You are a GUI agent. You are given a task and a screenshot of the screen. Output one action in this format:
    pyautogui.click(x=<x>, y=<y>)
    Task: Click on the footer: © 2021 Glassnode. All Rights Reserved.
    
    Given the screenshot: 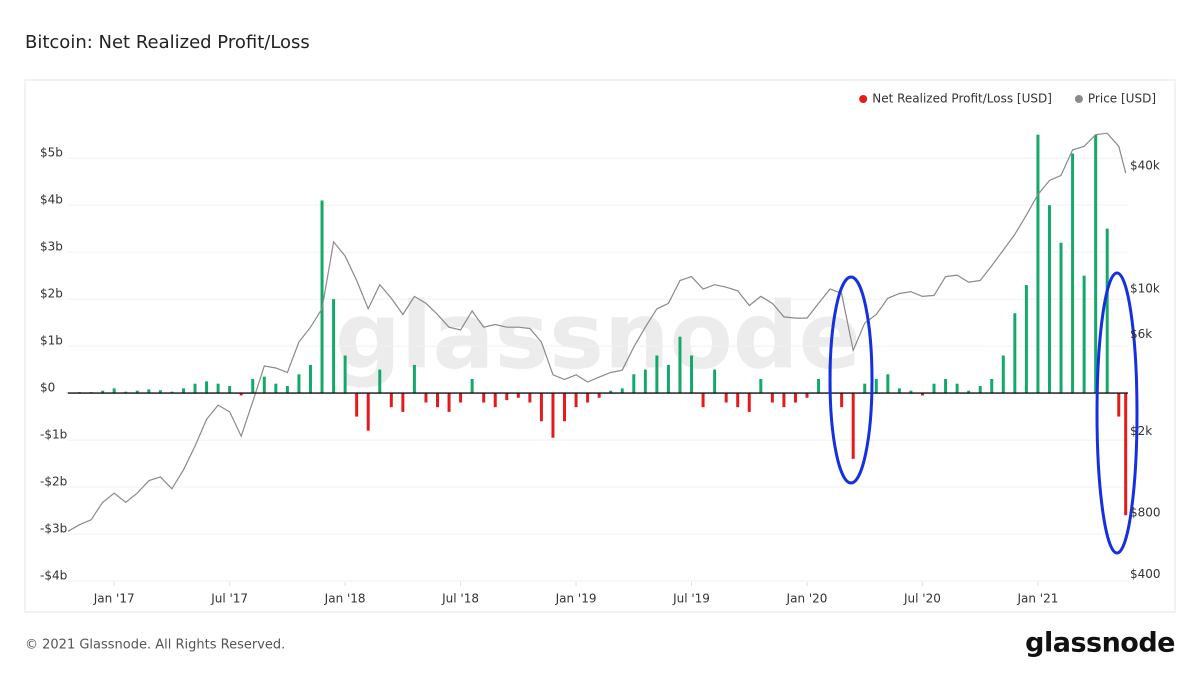 What is the action you would take?
    pyautogui.click(x=155, y=645)
    